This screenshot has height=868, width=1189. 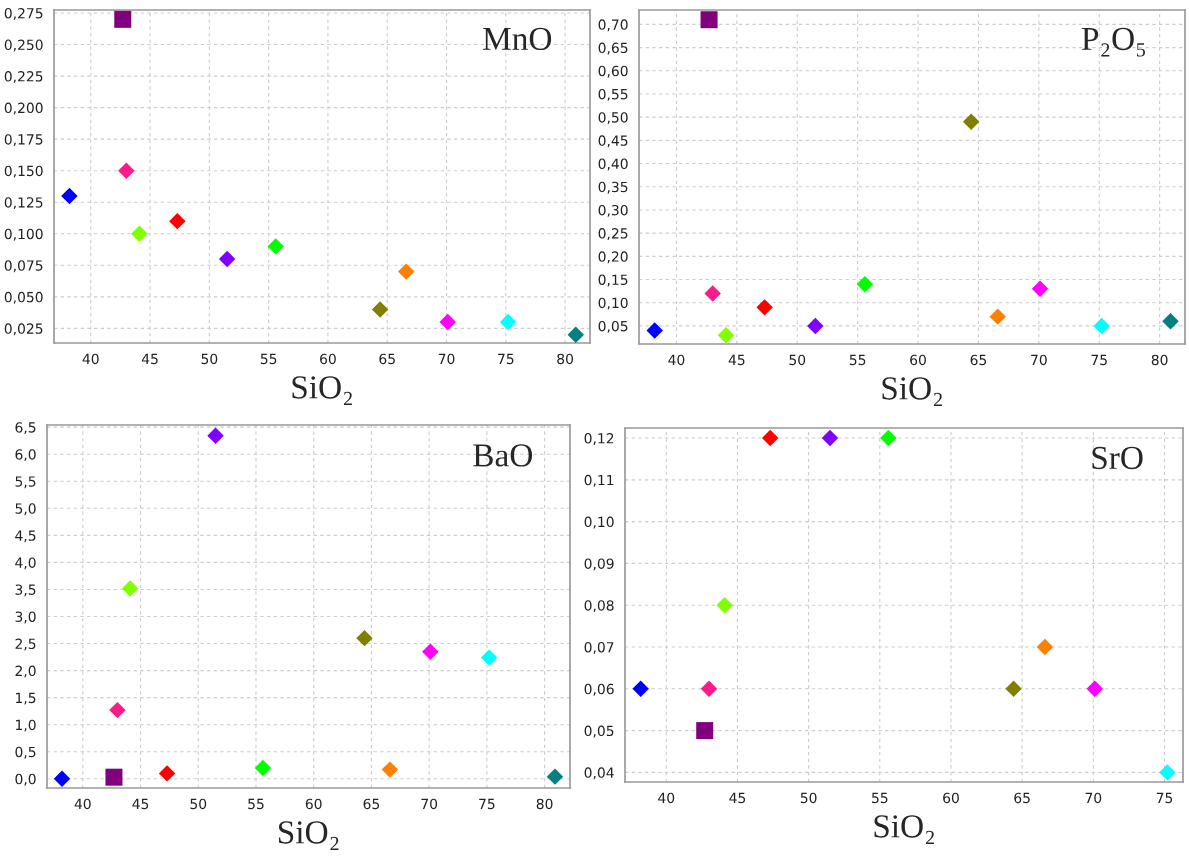 What do you see at coordinates (613, 48) in the screenshot?
I see `y-tick-label: 0,65` at bounding box center [613, 48].